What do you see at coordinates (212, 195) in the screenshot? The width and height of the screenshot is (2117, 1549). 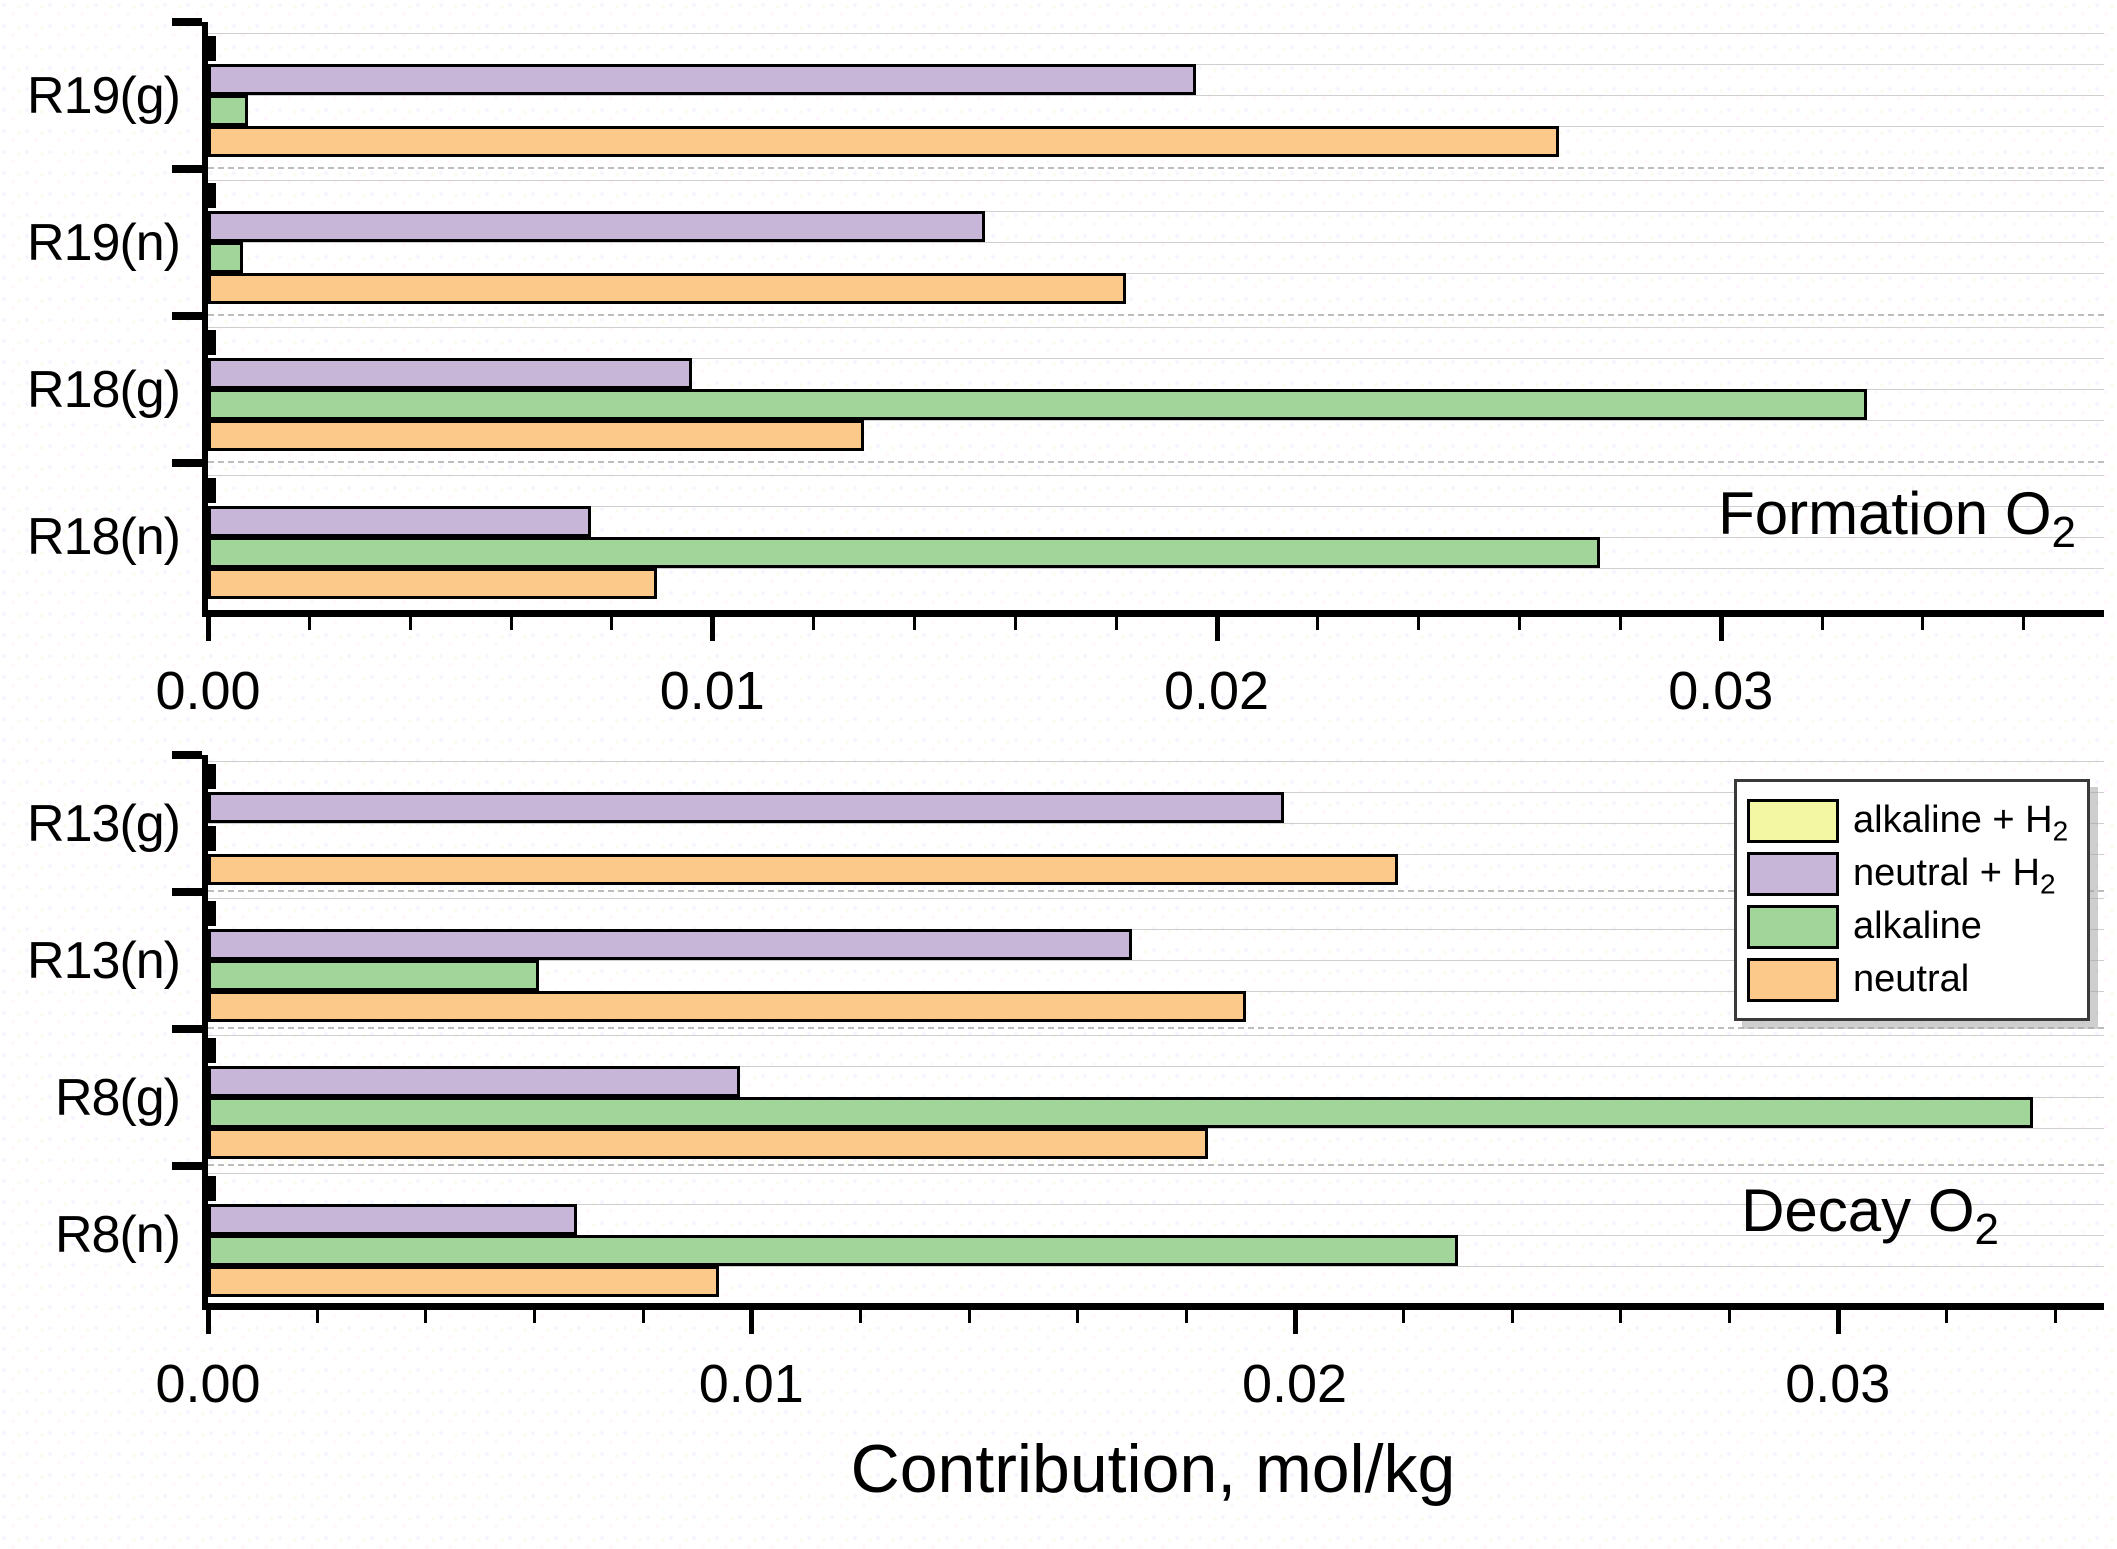 I see `bar-alkaline_h2-R19(n)` at bounding box center [212, 195].